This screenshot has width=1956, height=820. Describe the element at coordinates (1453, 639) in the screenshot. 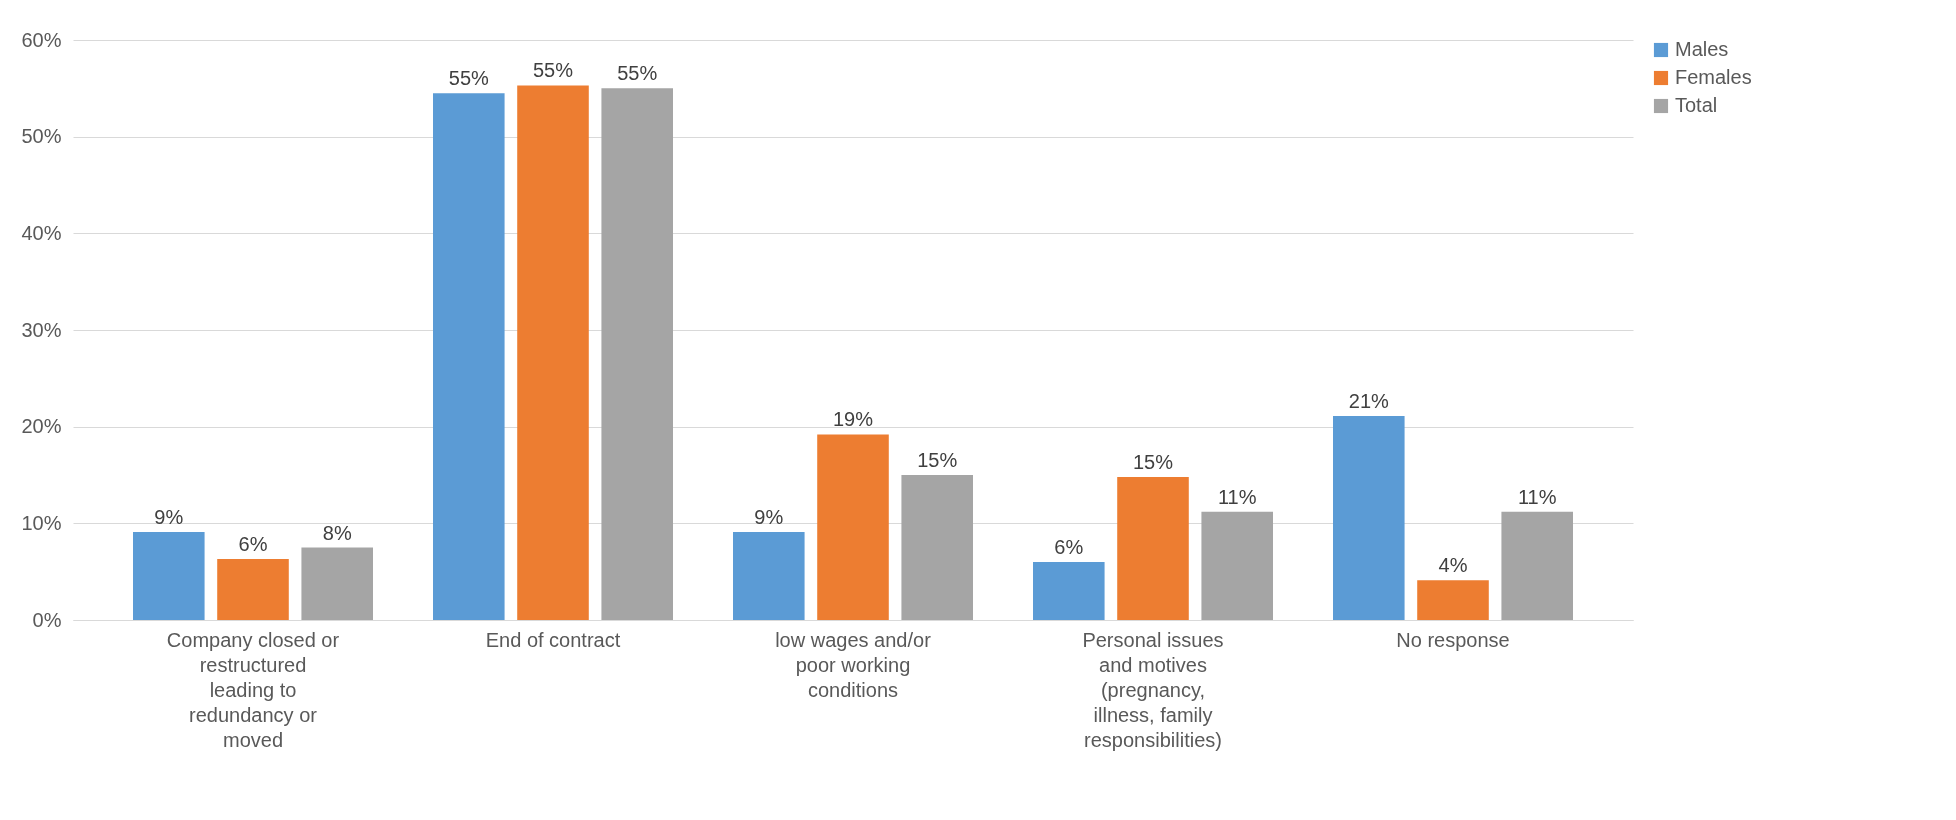

I see `x-tick-label: No response` at that location.